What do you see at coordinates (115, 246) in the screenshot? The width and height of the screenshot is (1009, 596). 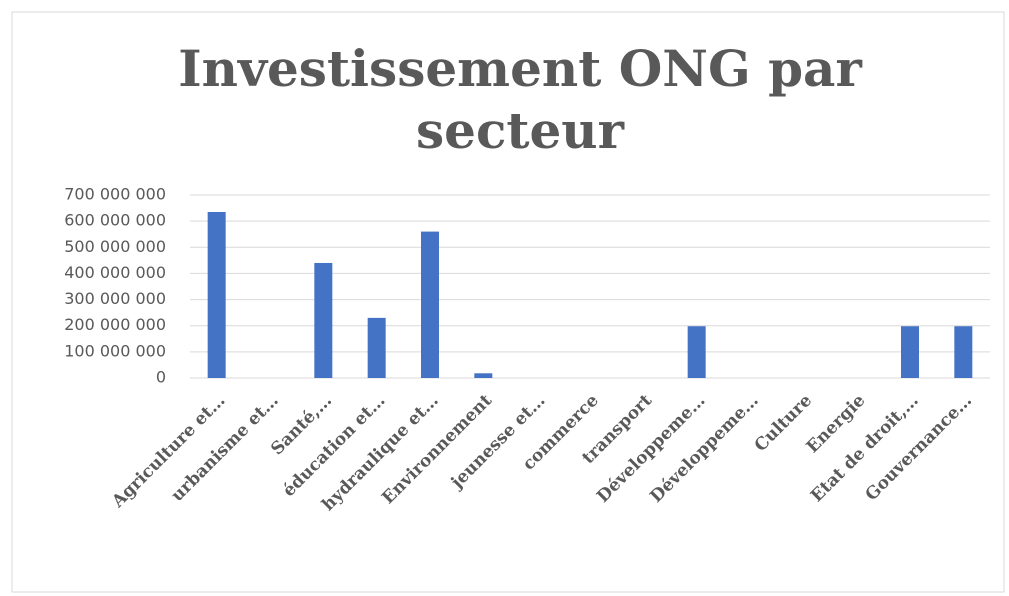 I see `y-tick-label: 500 000 000` at bounding box center [115, 246].